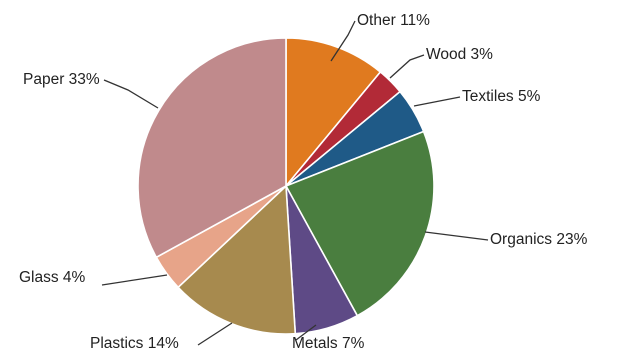 The height and width of the screenshot is (353, 623). What do you see at coordinates (456, 236) in the screenshot?
I see `leader-line-organics` at bounding box center [456, 236].